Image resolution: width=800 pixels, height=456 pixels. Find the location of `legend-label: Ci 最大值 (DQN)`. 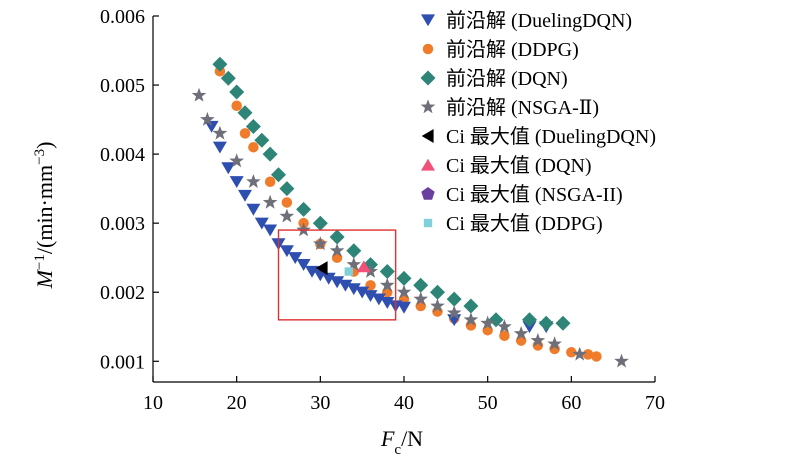

legend-label: Ci 最大值 (DQN) is located at coordinates (519, 165).